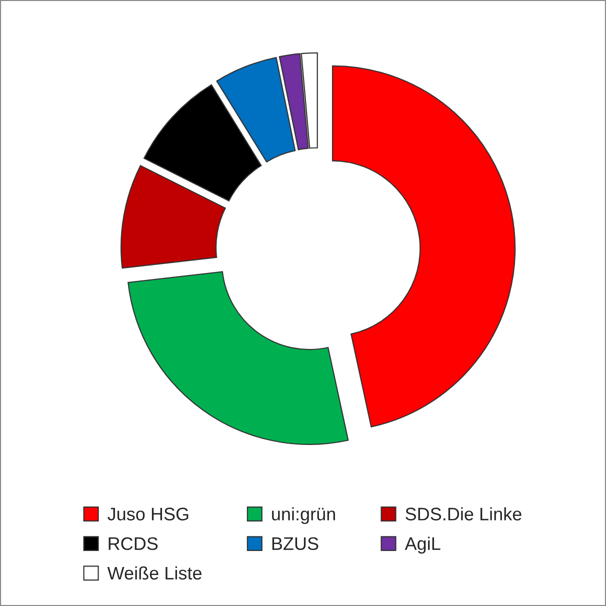 The height and width of the screenshot is (606, 606). Describe the element at coordinates (464, 513) in the screenshot. I see `legend-label: SDS.Die Linke` at that location.